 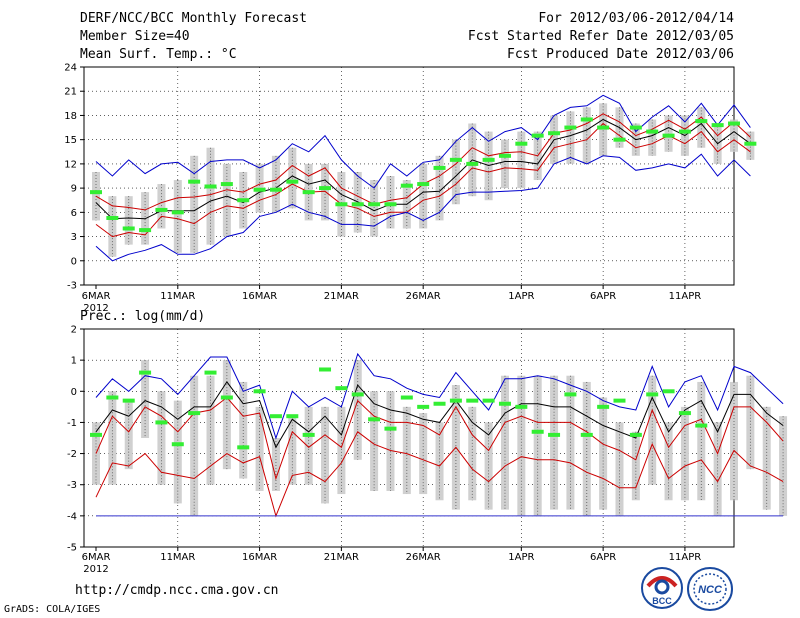 I want to click on bcc-logo: BCC, so click(x=662, y=588).